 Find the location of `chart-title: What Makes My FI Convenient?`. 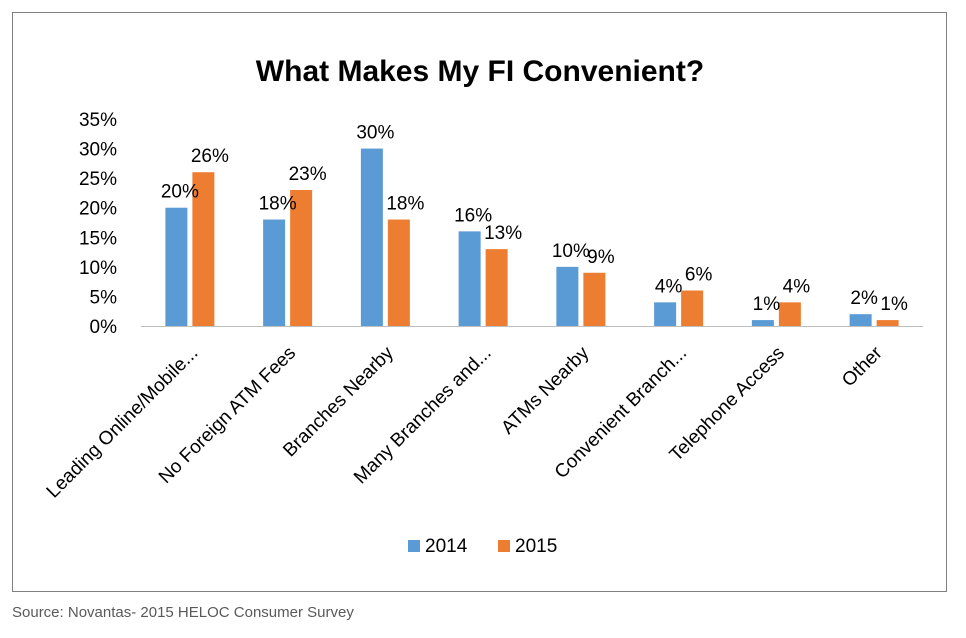

chart-title: What Makes My FI Convenient? is located at coordinates (480, 71).